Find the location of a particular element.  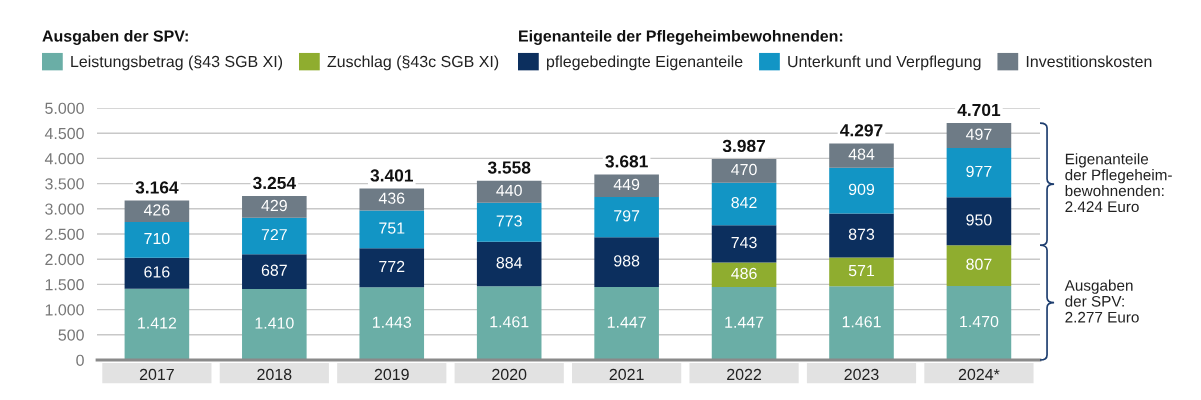

text: Eigenanteile der Pflegeheim- bewohnenden: 2.424 Euro is located at coordinates (1118, 183).